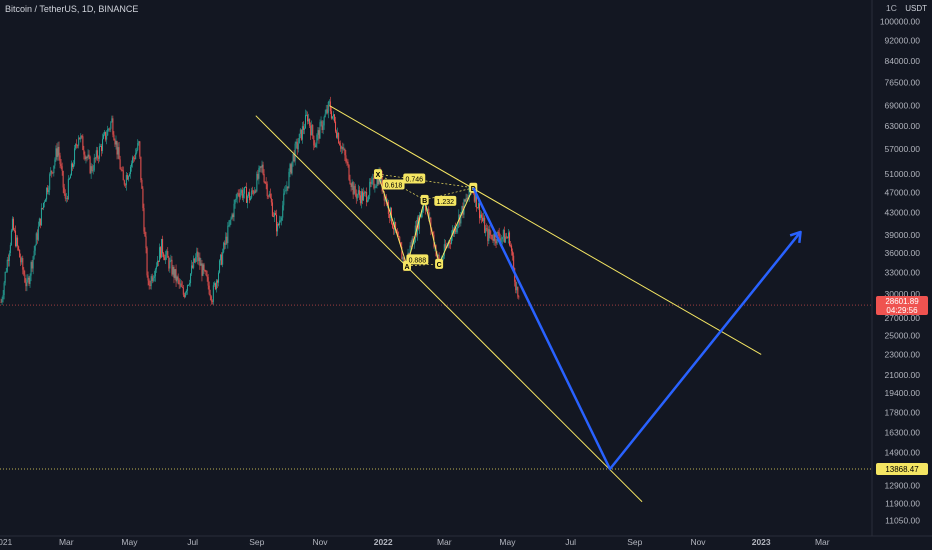 The image size is (932, 550). I want to click on pattern-point-b, so click(424, 199).